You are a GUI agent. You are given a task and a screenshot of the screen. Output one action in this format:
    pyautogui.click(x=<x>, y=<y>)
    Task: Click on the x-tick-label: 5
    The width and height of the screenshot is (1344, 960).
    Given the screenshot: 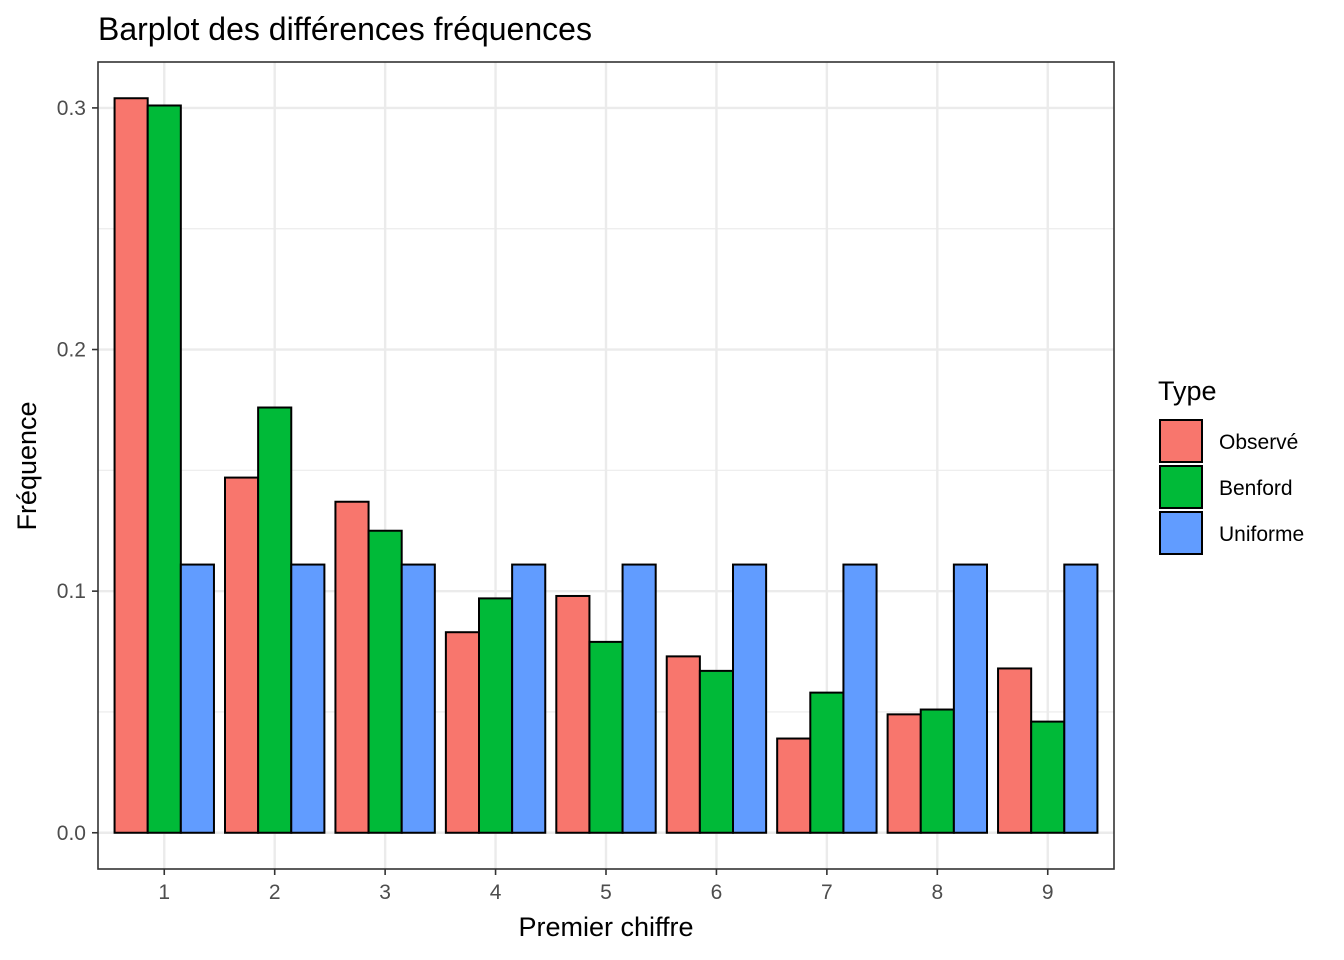 What is the action you would take?
    pyautogui.click(x=606, y=892)
    